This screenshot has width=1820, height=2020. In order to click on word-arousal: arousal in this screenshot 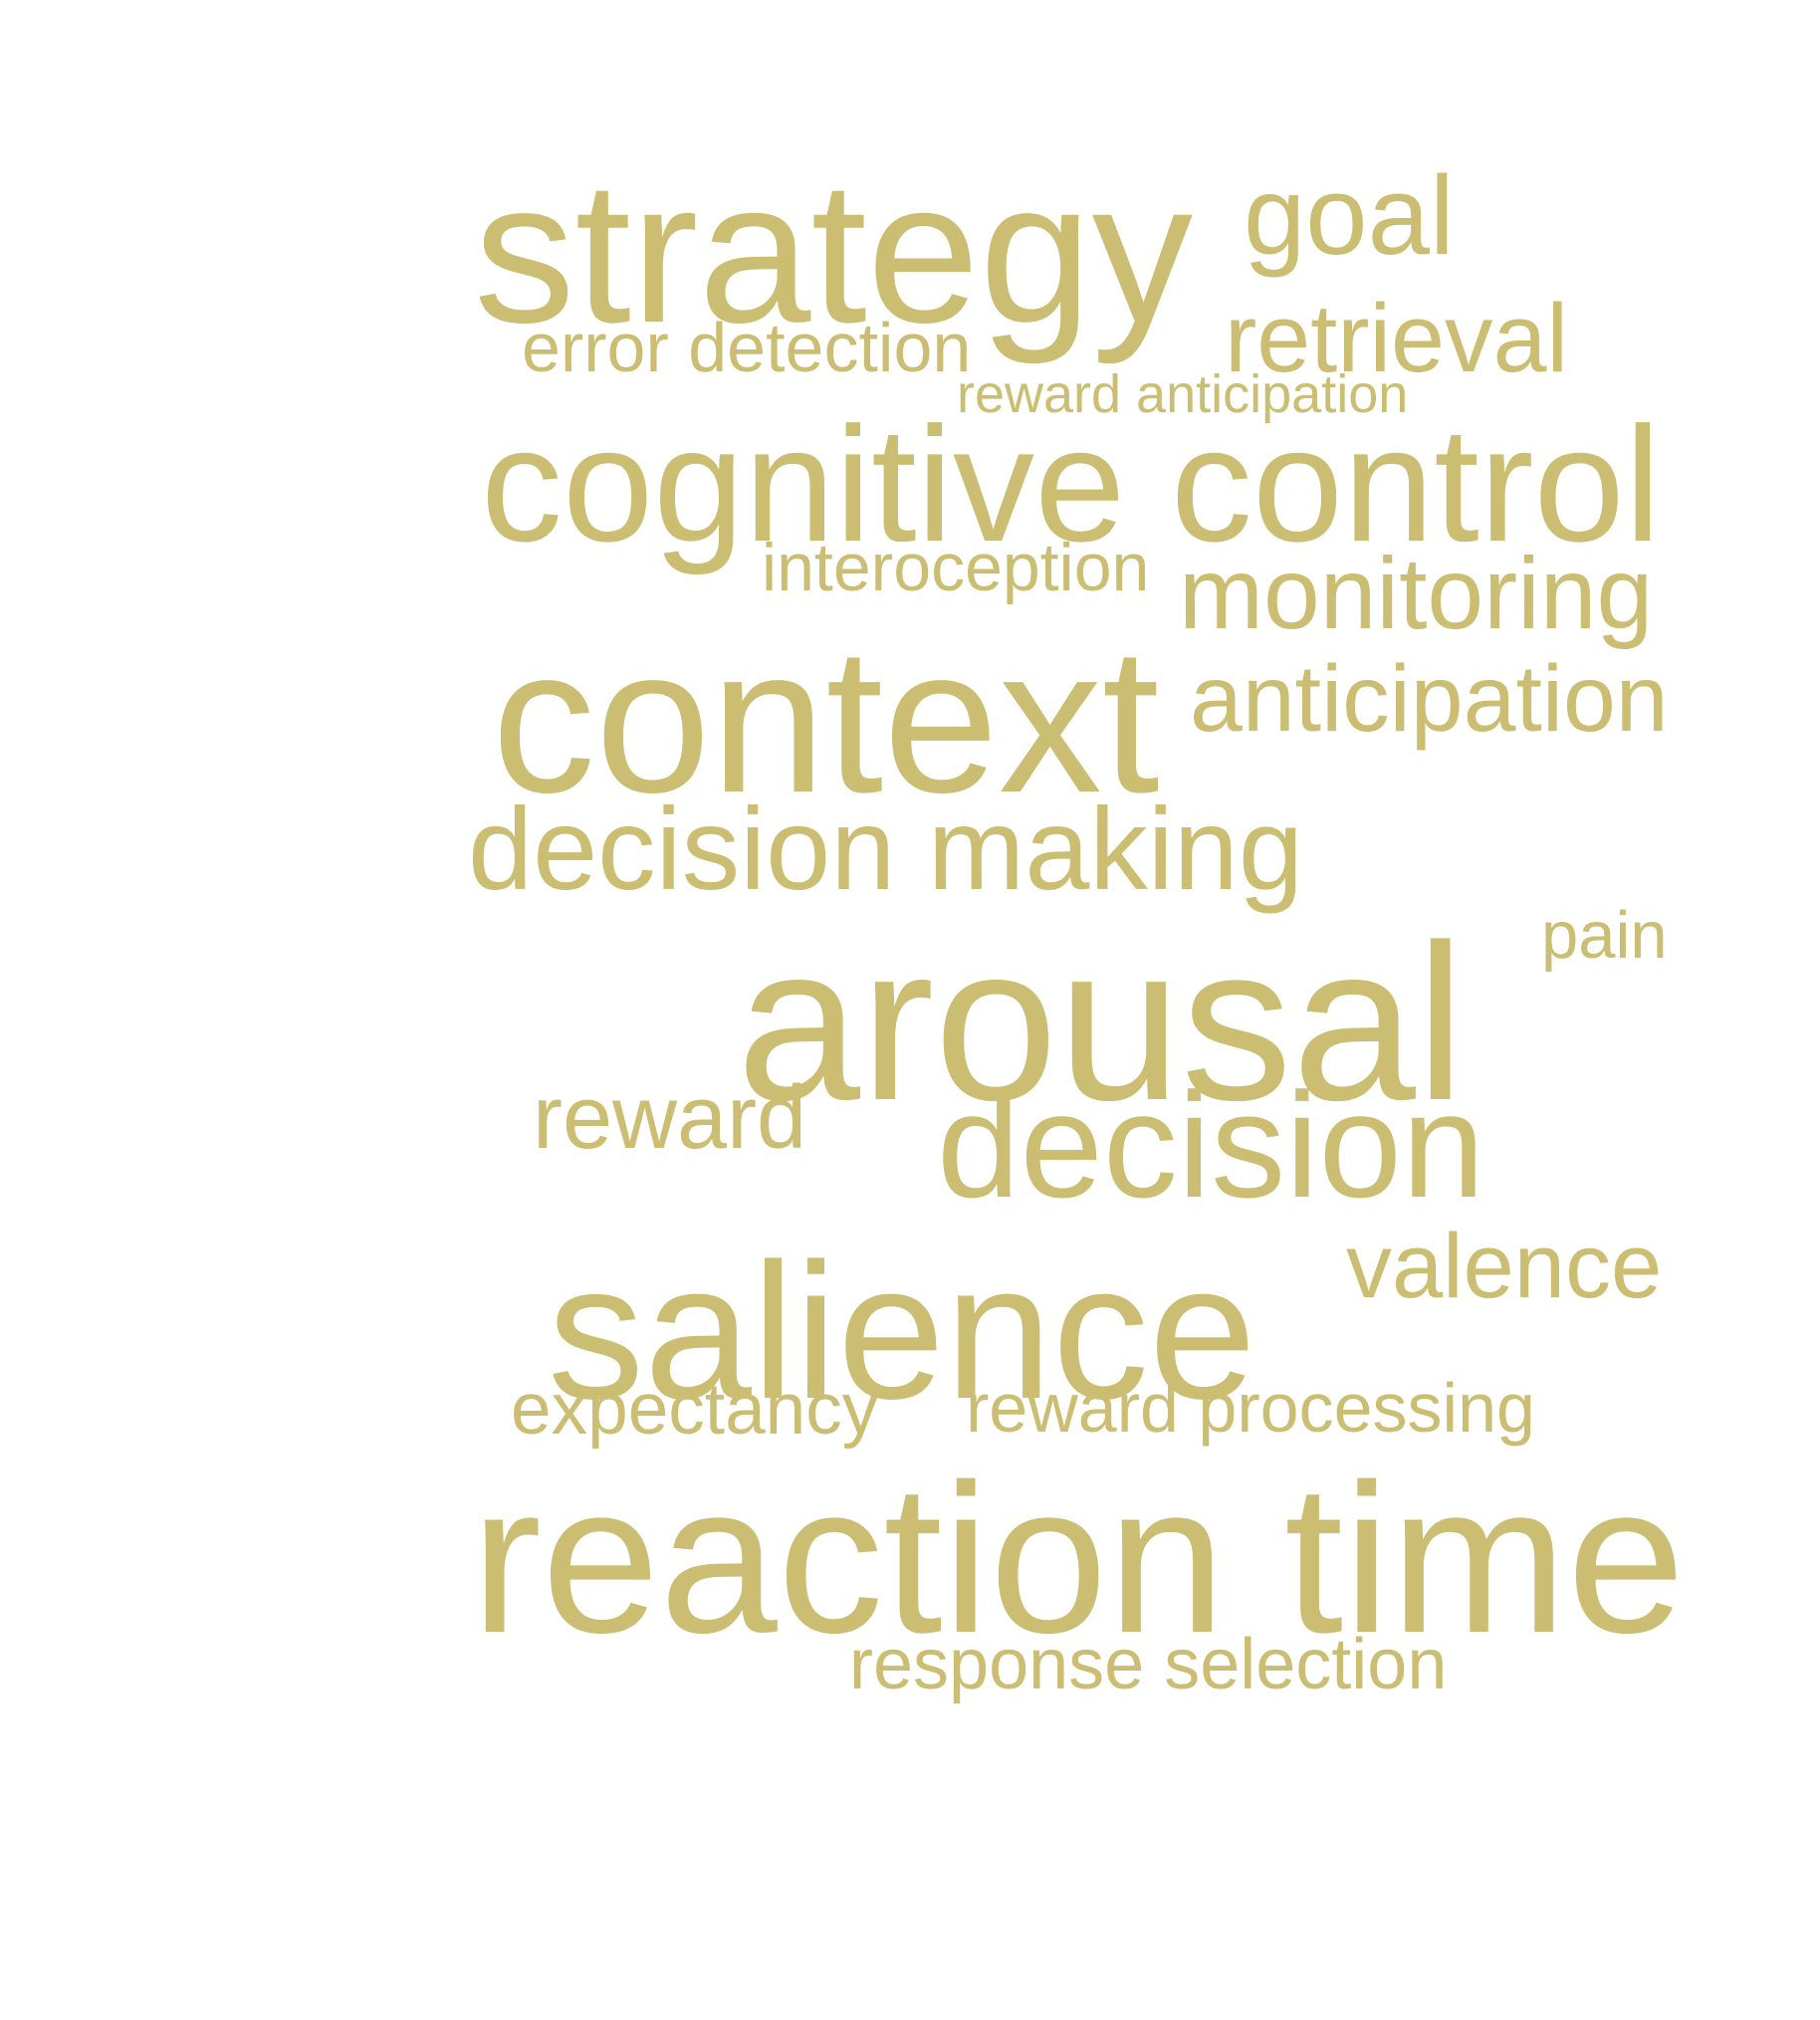, I will do `click(1101, 1023)`.